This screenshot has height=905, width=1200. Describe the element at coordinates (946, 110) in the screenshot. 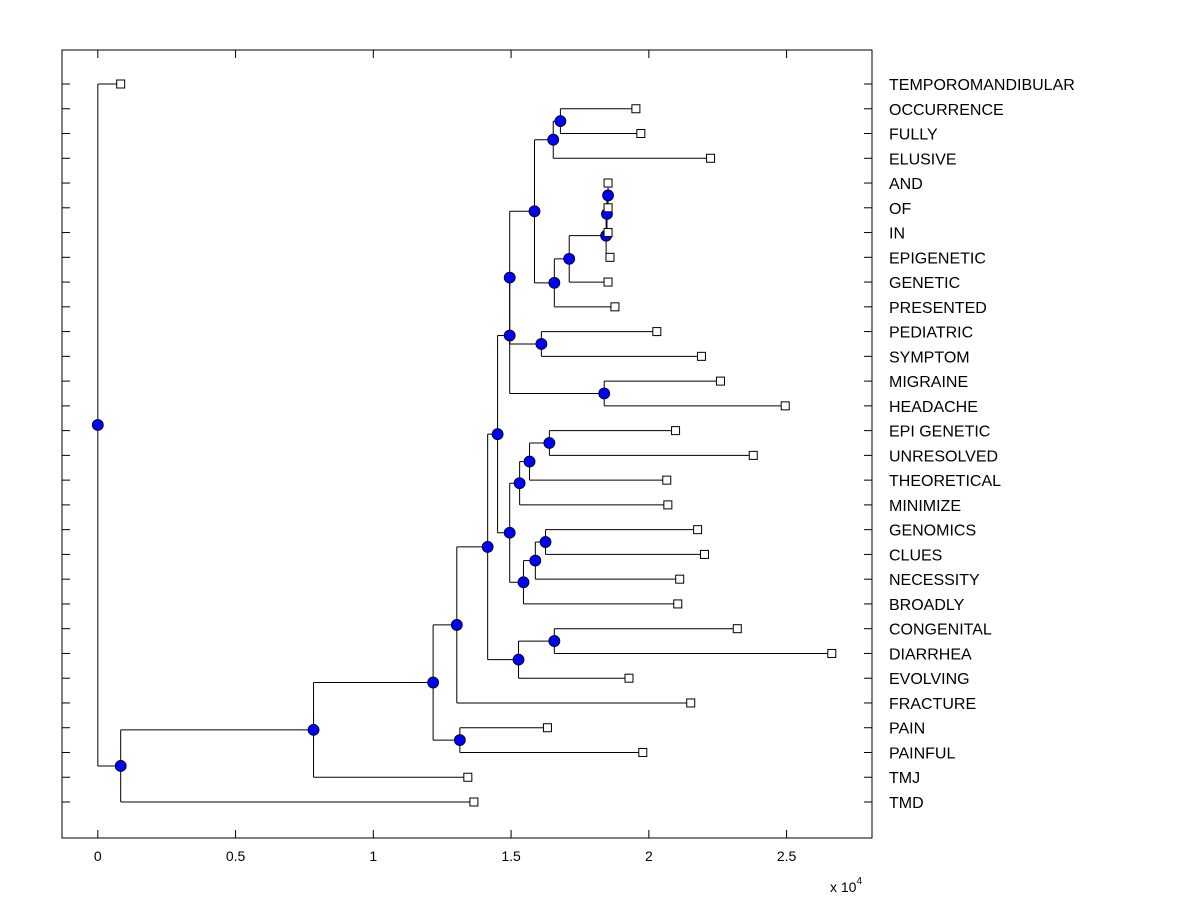

I see `leaf-label: OCCURRENCE` at that location.